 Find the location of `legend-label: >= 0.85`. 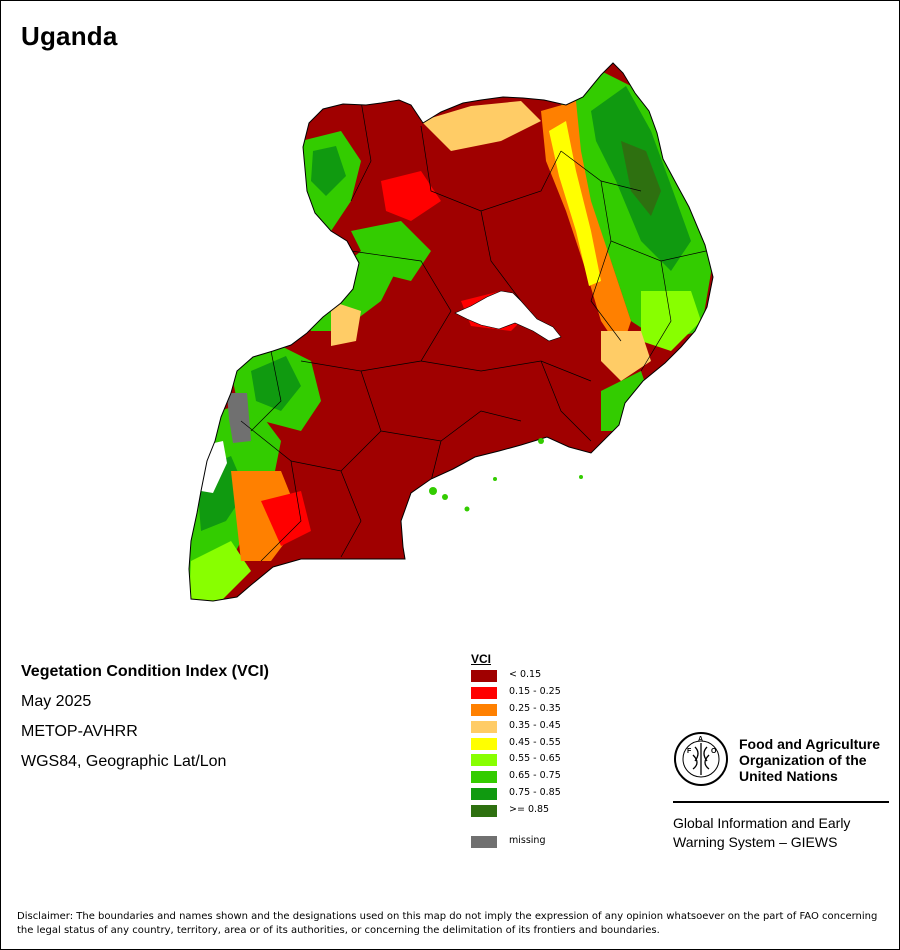

legend-label: >= 0.85 is located at coordinates (529, 810).